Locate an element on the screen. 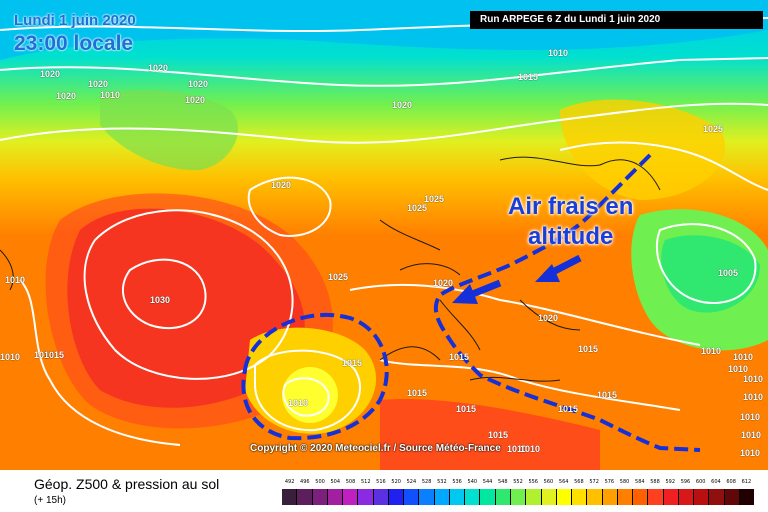 This screenshot has height=512, width=768. scale-tick-label: 564 is located at coordinates (563, 482).